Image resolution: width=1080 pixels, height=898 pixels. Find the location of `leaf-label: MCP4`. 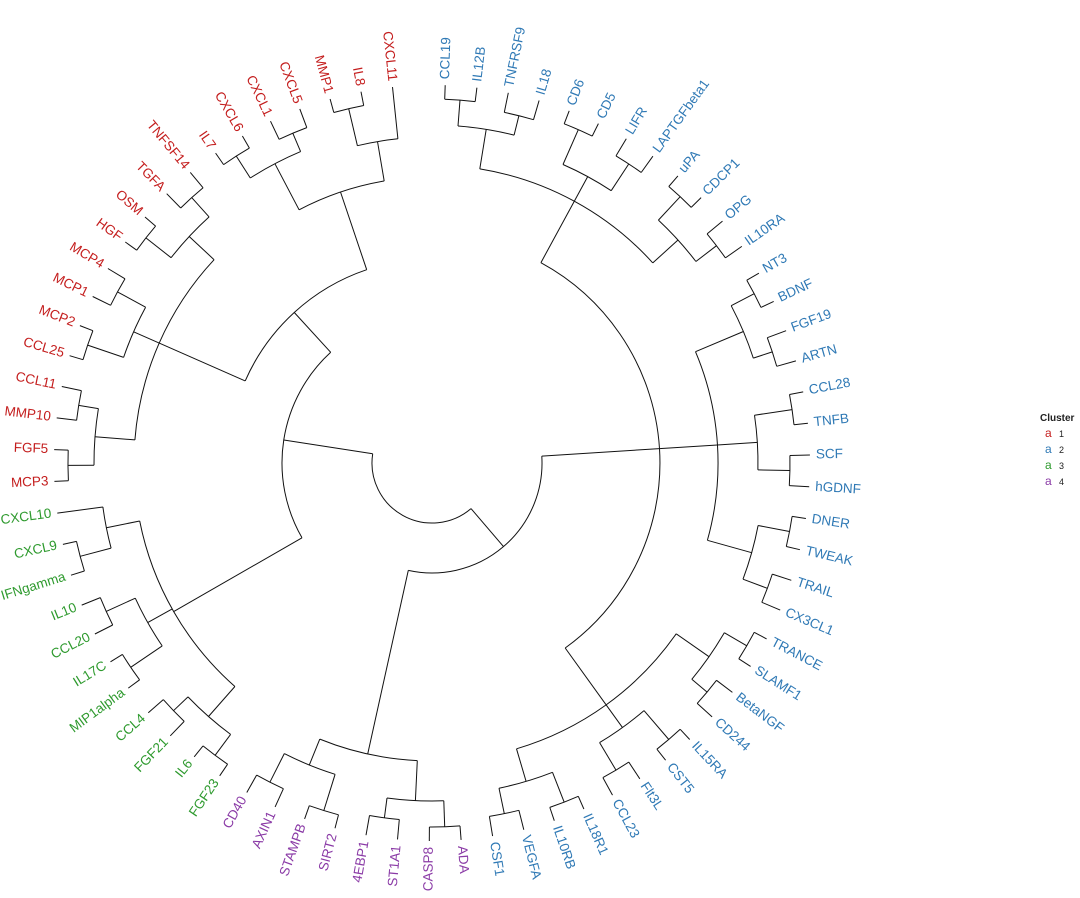

leaf-label: MCP4 is located at coordinates (87, 255).